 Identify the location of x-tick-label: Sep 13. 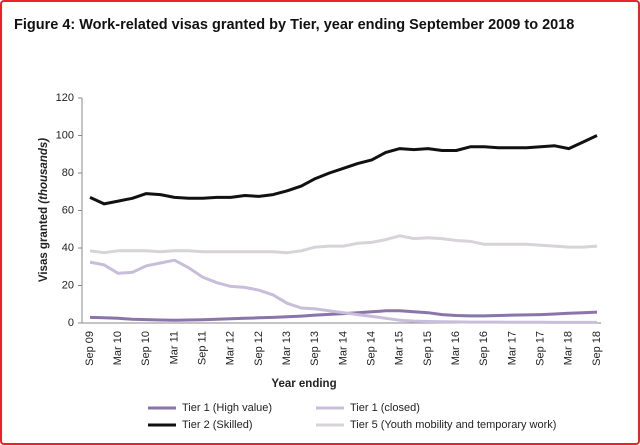
(315, 348).